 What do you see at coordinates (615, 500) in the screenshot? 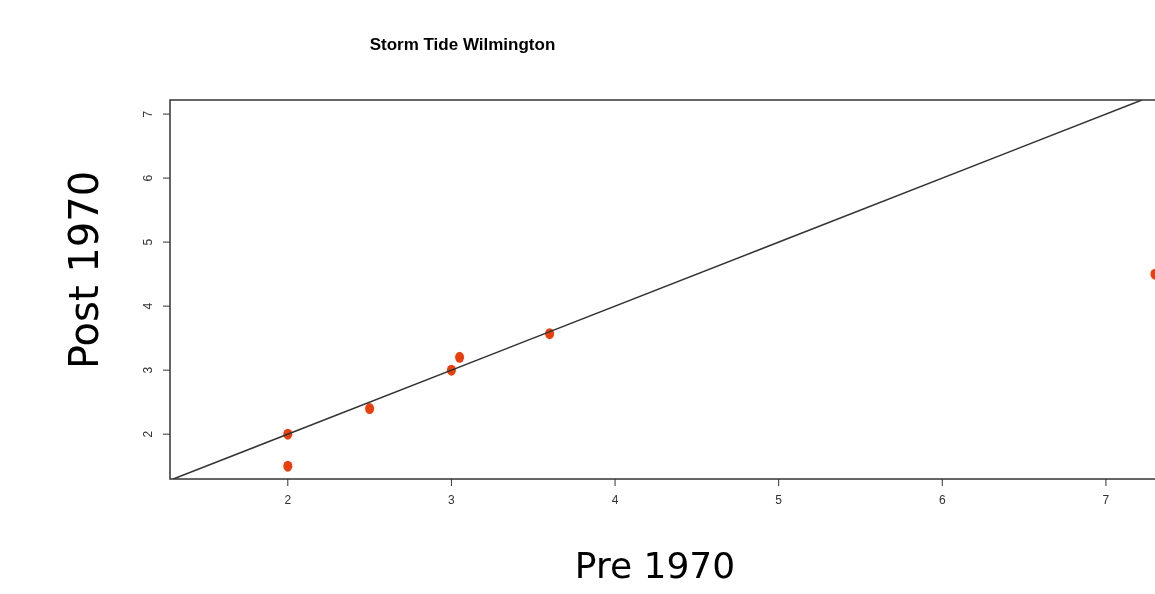
I see `x-tick-label: 4` at bounding box center [615, 500].